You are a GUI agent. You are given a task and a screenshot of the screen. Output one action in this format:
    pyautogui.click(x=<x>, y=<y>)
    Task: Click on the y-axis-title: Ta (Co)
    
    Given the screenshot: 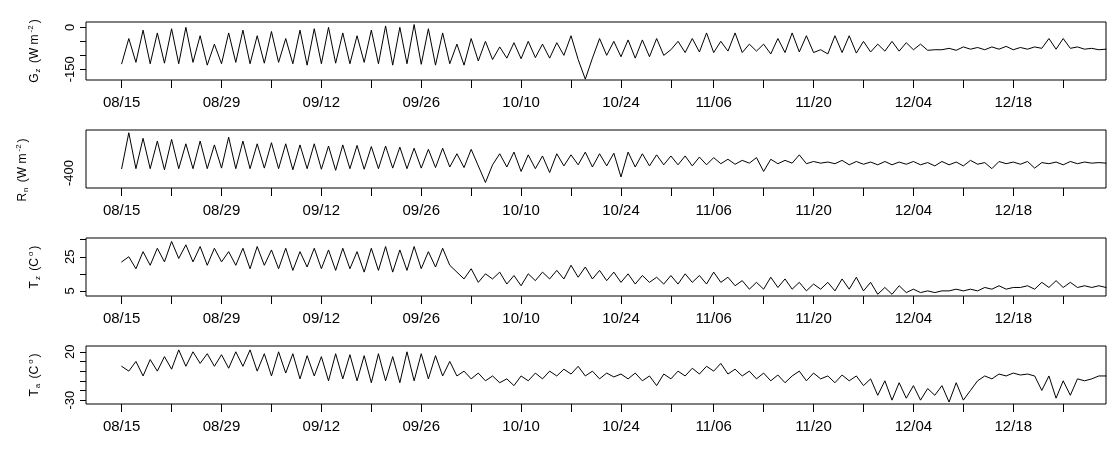 What is the action you would take?
    pyautogui.click(x=33, y=375)
    